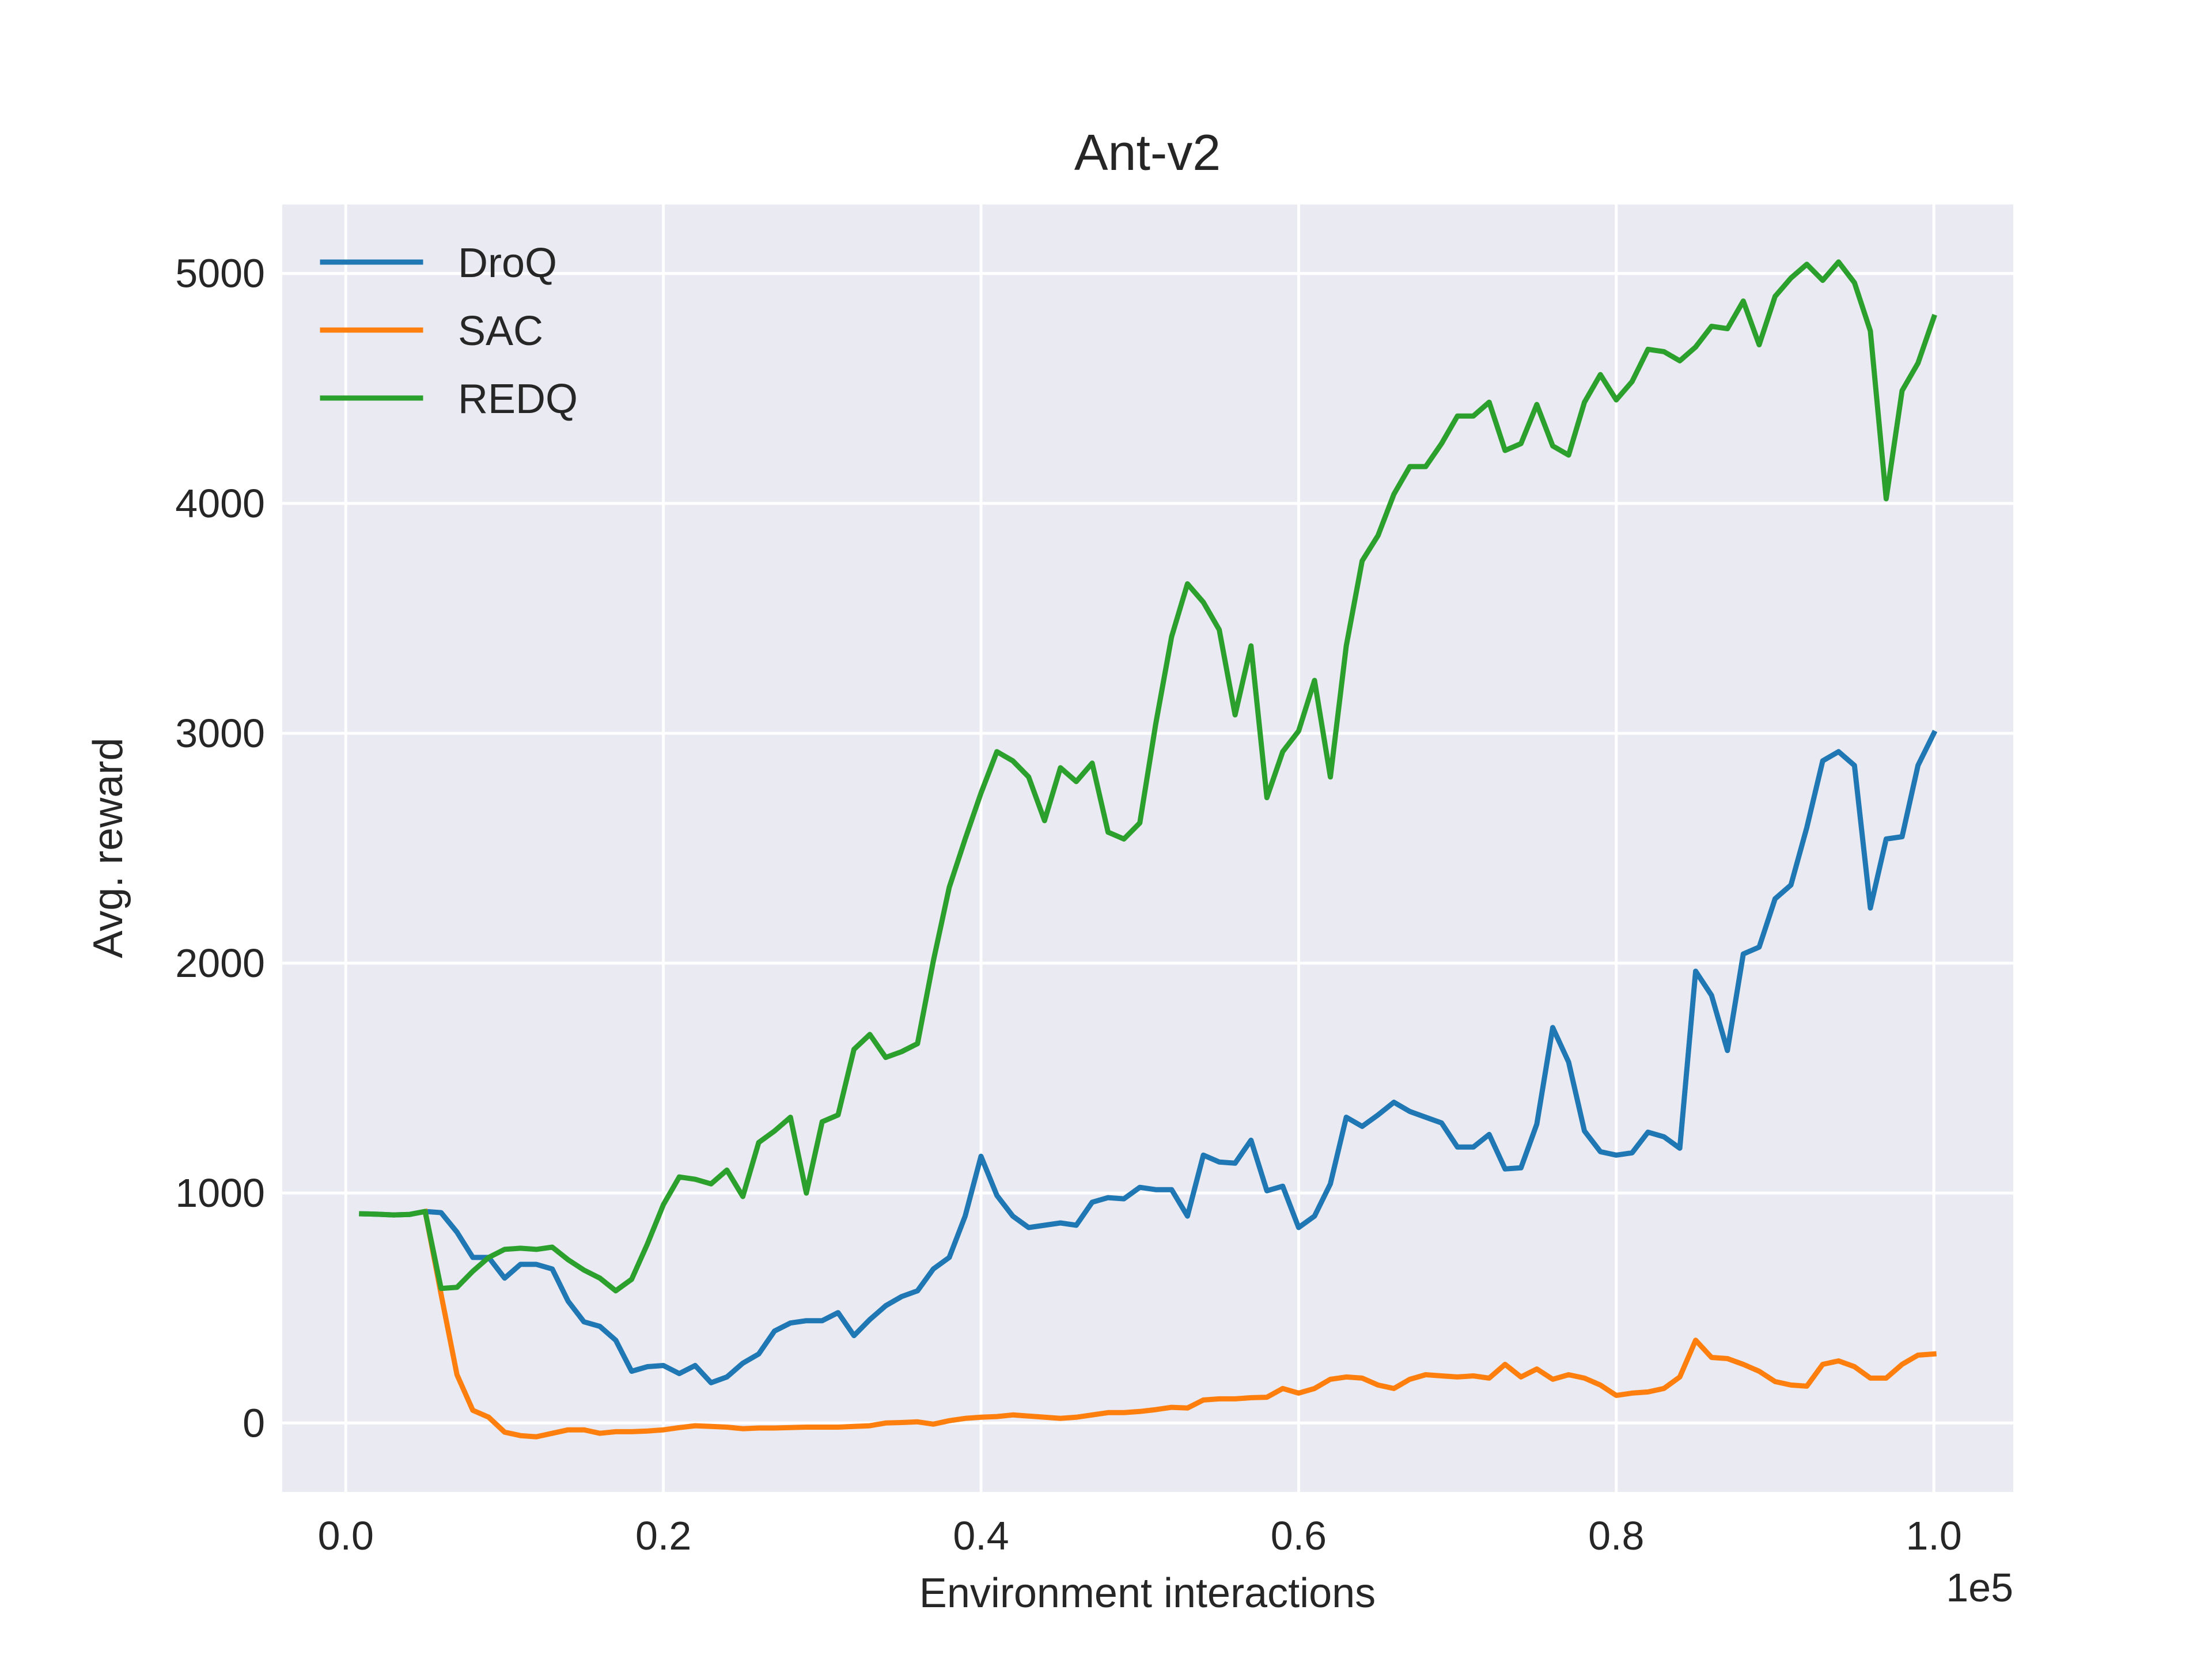  I want to click on x-axis-label: Environment interactions, so click(1147, 1593).